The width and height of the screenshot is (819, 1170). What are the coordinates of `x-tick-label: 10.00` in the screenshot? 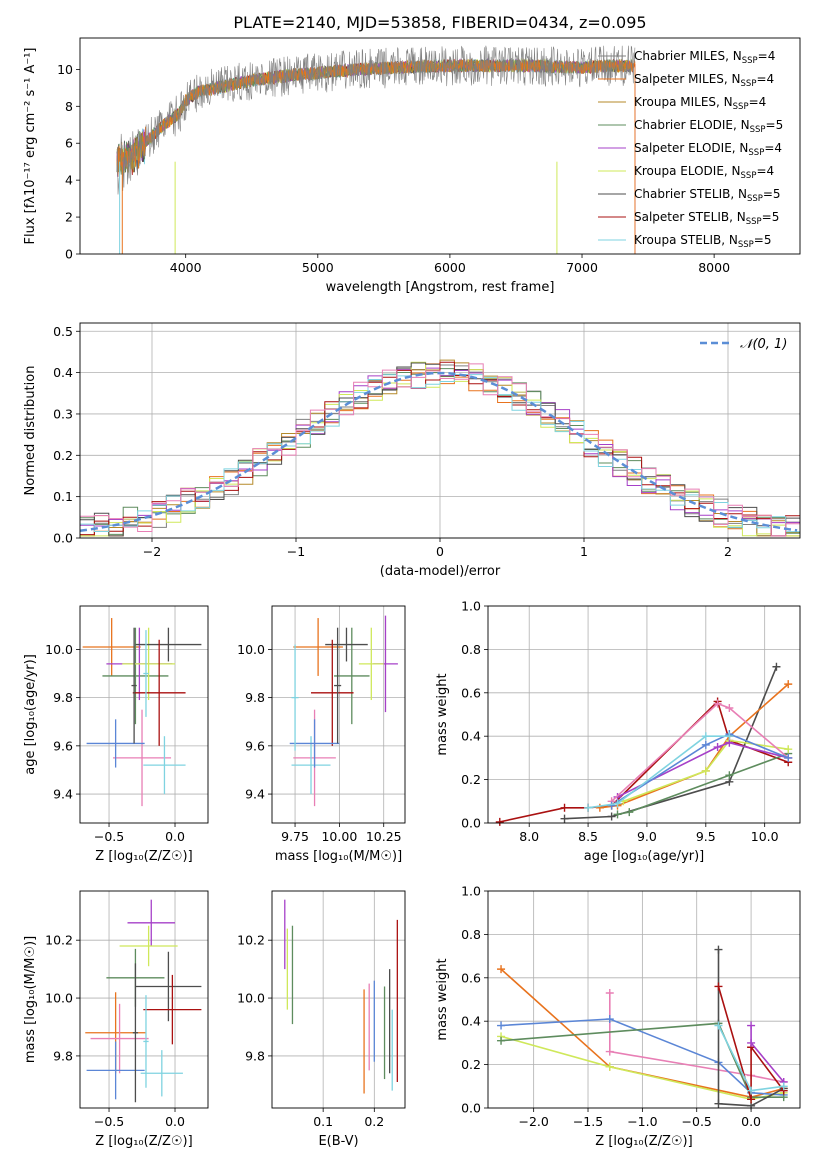 It's located at (339, 836).